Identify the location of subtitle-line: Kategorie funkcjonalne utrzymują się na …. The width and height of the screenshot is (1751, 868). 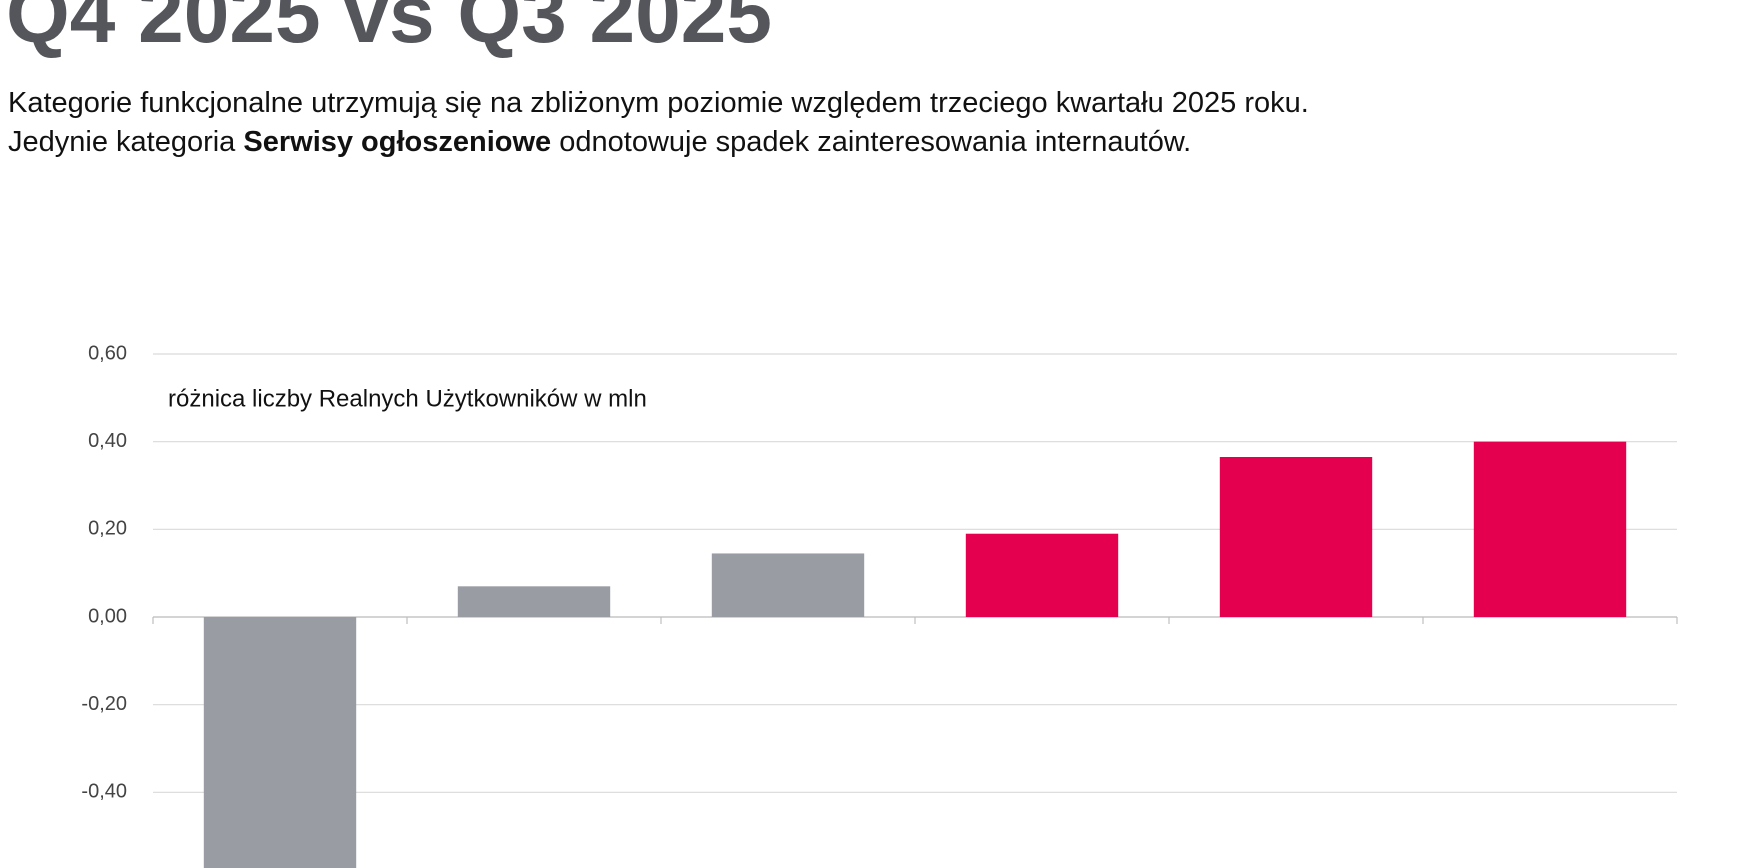
(658, 103).